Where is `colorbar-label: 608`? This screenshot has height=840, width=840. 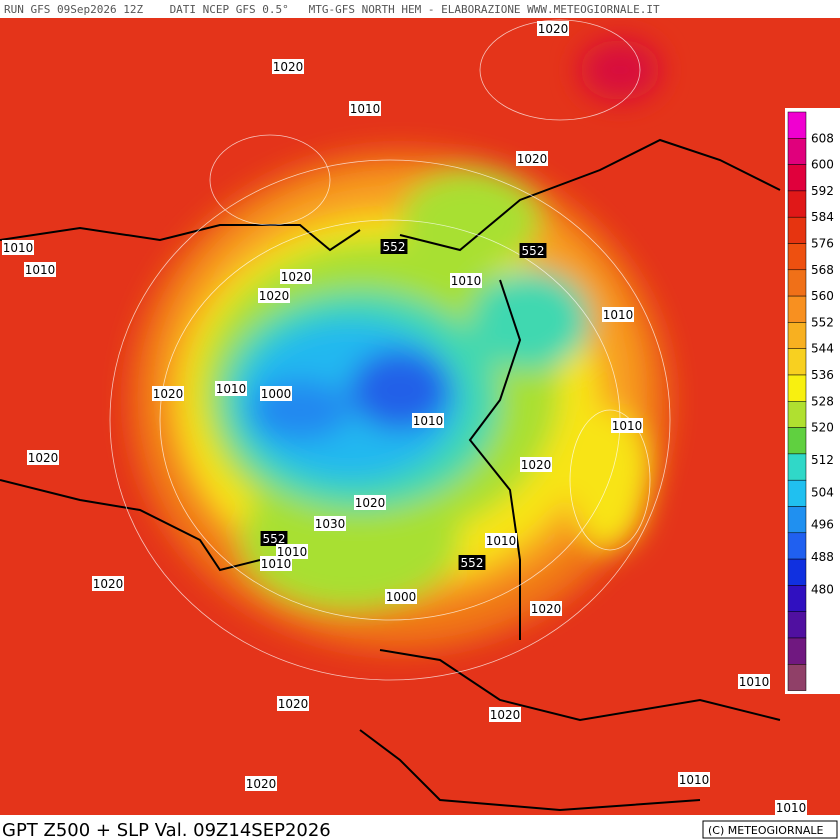 colorbar-label: 608 is located at coordinates (822, 138).